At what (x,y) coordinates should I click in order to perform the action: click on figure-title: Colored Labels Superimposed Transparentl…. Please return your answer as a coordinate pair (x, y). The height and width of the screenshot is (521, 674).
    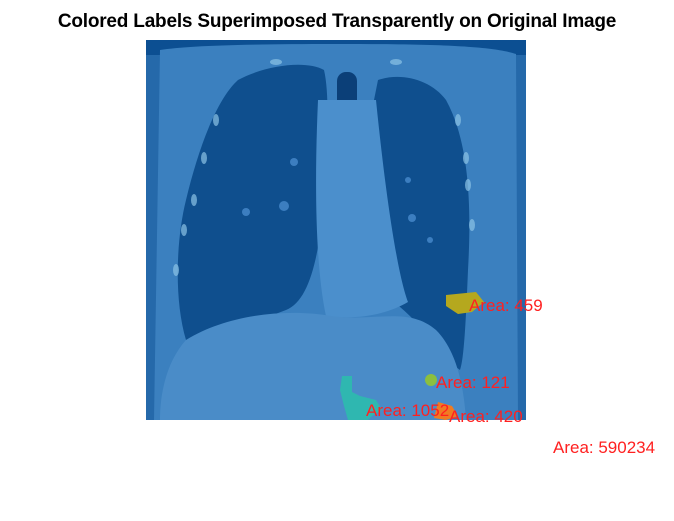
    Looking at the image, I should click on (337, 21).